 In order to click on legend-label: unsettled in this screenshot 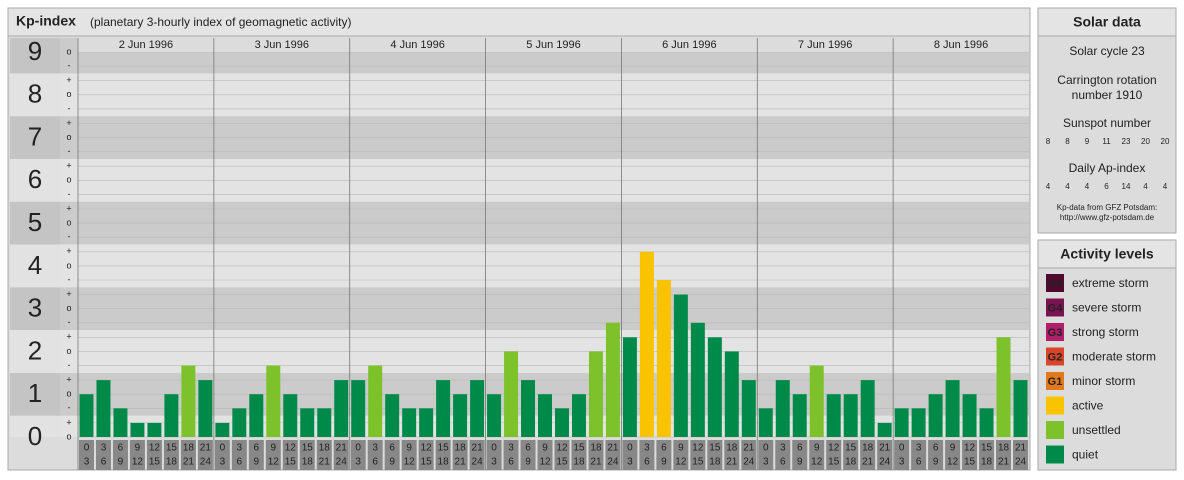, I will do `click(1096, 430)`.